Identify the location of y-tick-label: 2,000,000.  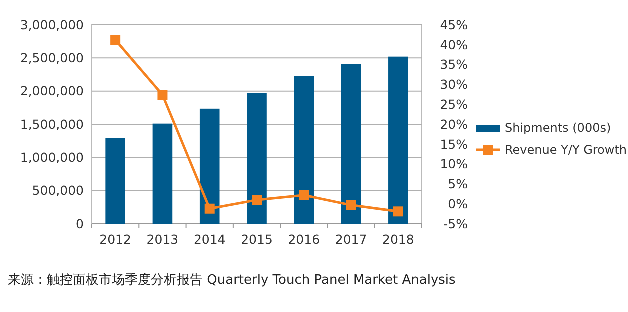
(52, 91).